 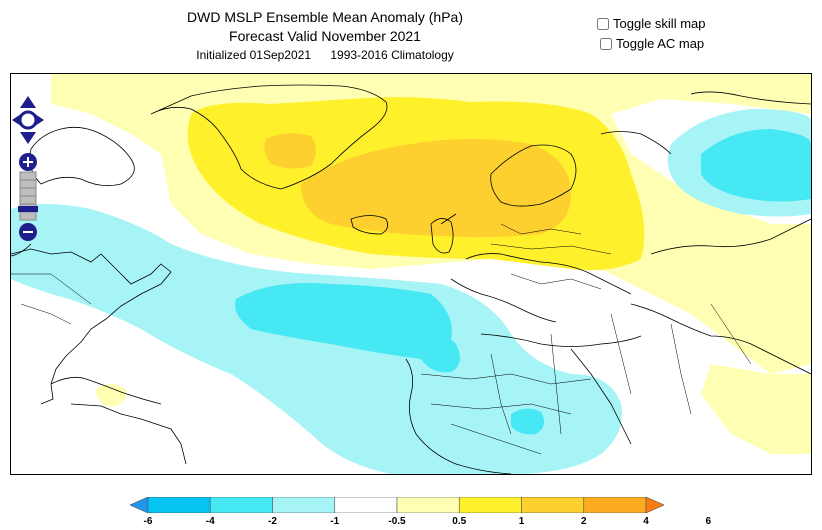 What do you see at coordinates (290, 151) in the screenshot?
I see `anomaly-region-orange-greenland` at bounding box center [290, 151].